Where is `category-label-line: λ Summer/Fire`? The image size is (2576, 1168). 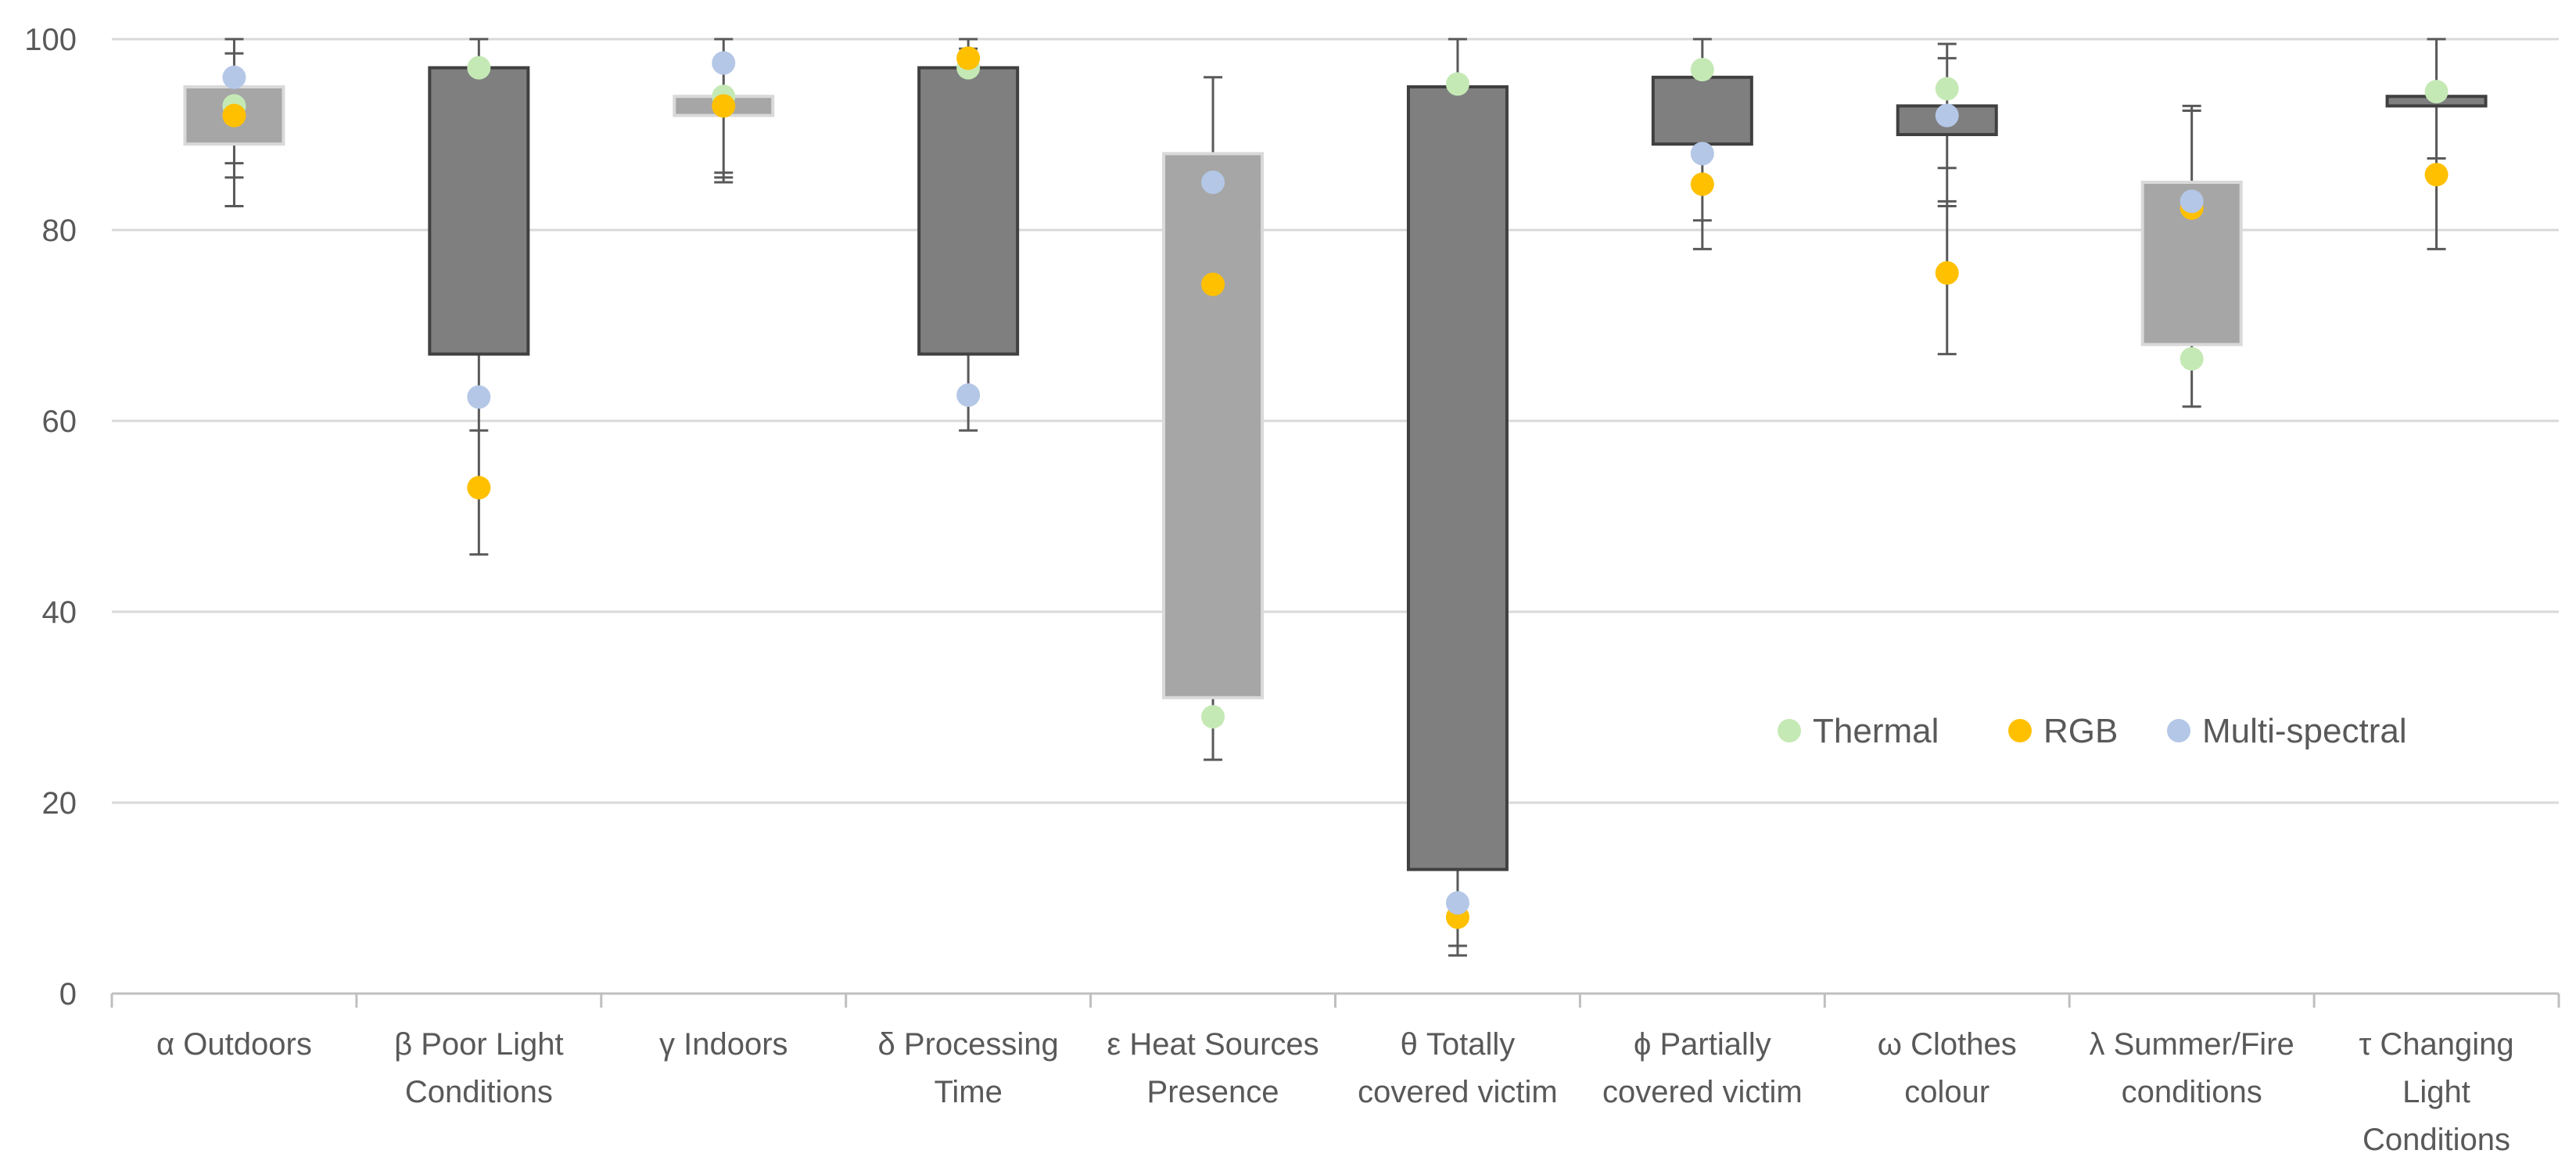
category-label-line: λ Summer/Fire is located at coordinates (2192, 1044).